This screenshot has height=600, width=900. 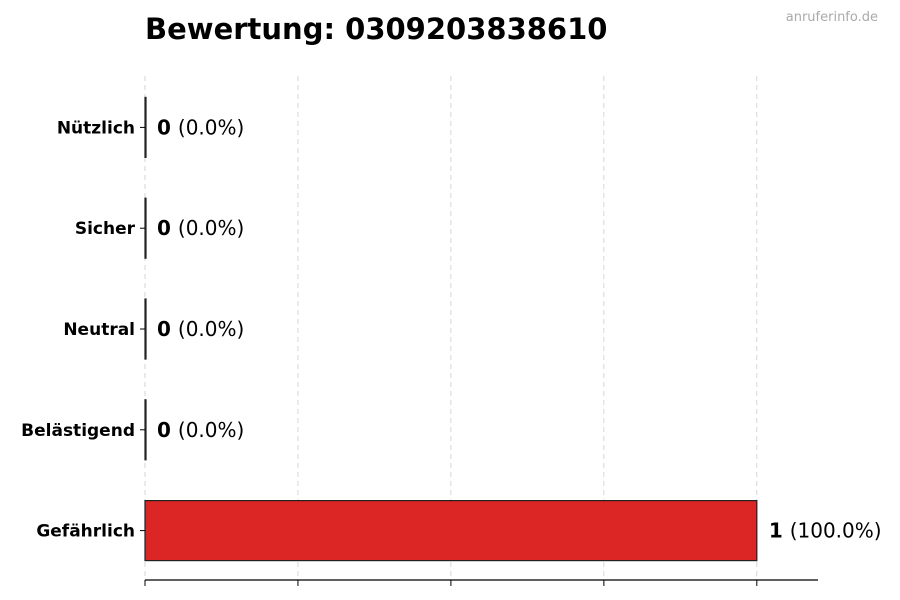 What do you see at coordinates (831, 17) in the screenshot?
I see `watermark: anruferinfo.de` at bounding box center [831, 17].